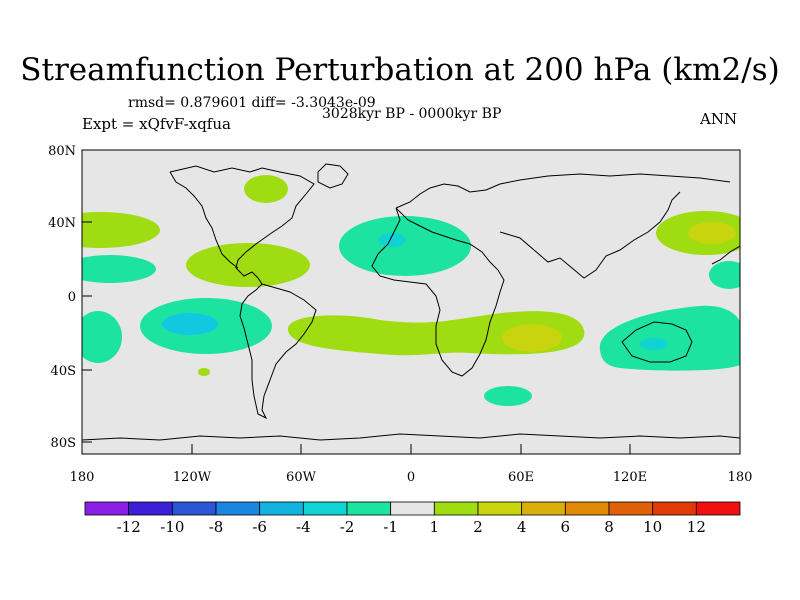 The height and width of the screenshot is (600, 800). Describe the element at coordinates (204, 372) in the screenshot. I see `anomaly-small-patch` at that location.